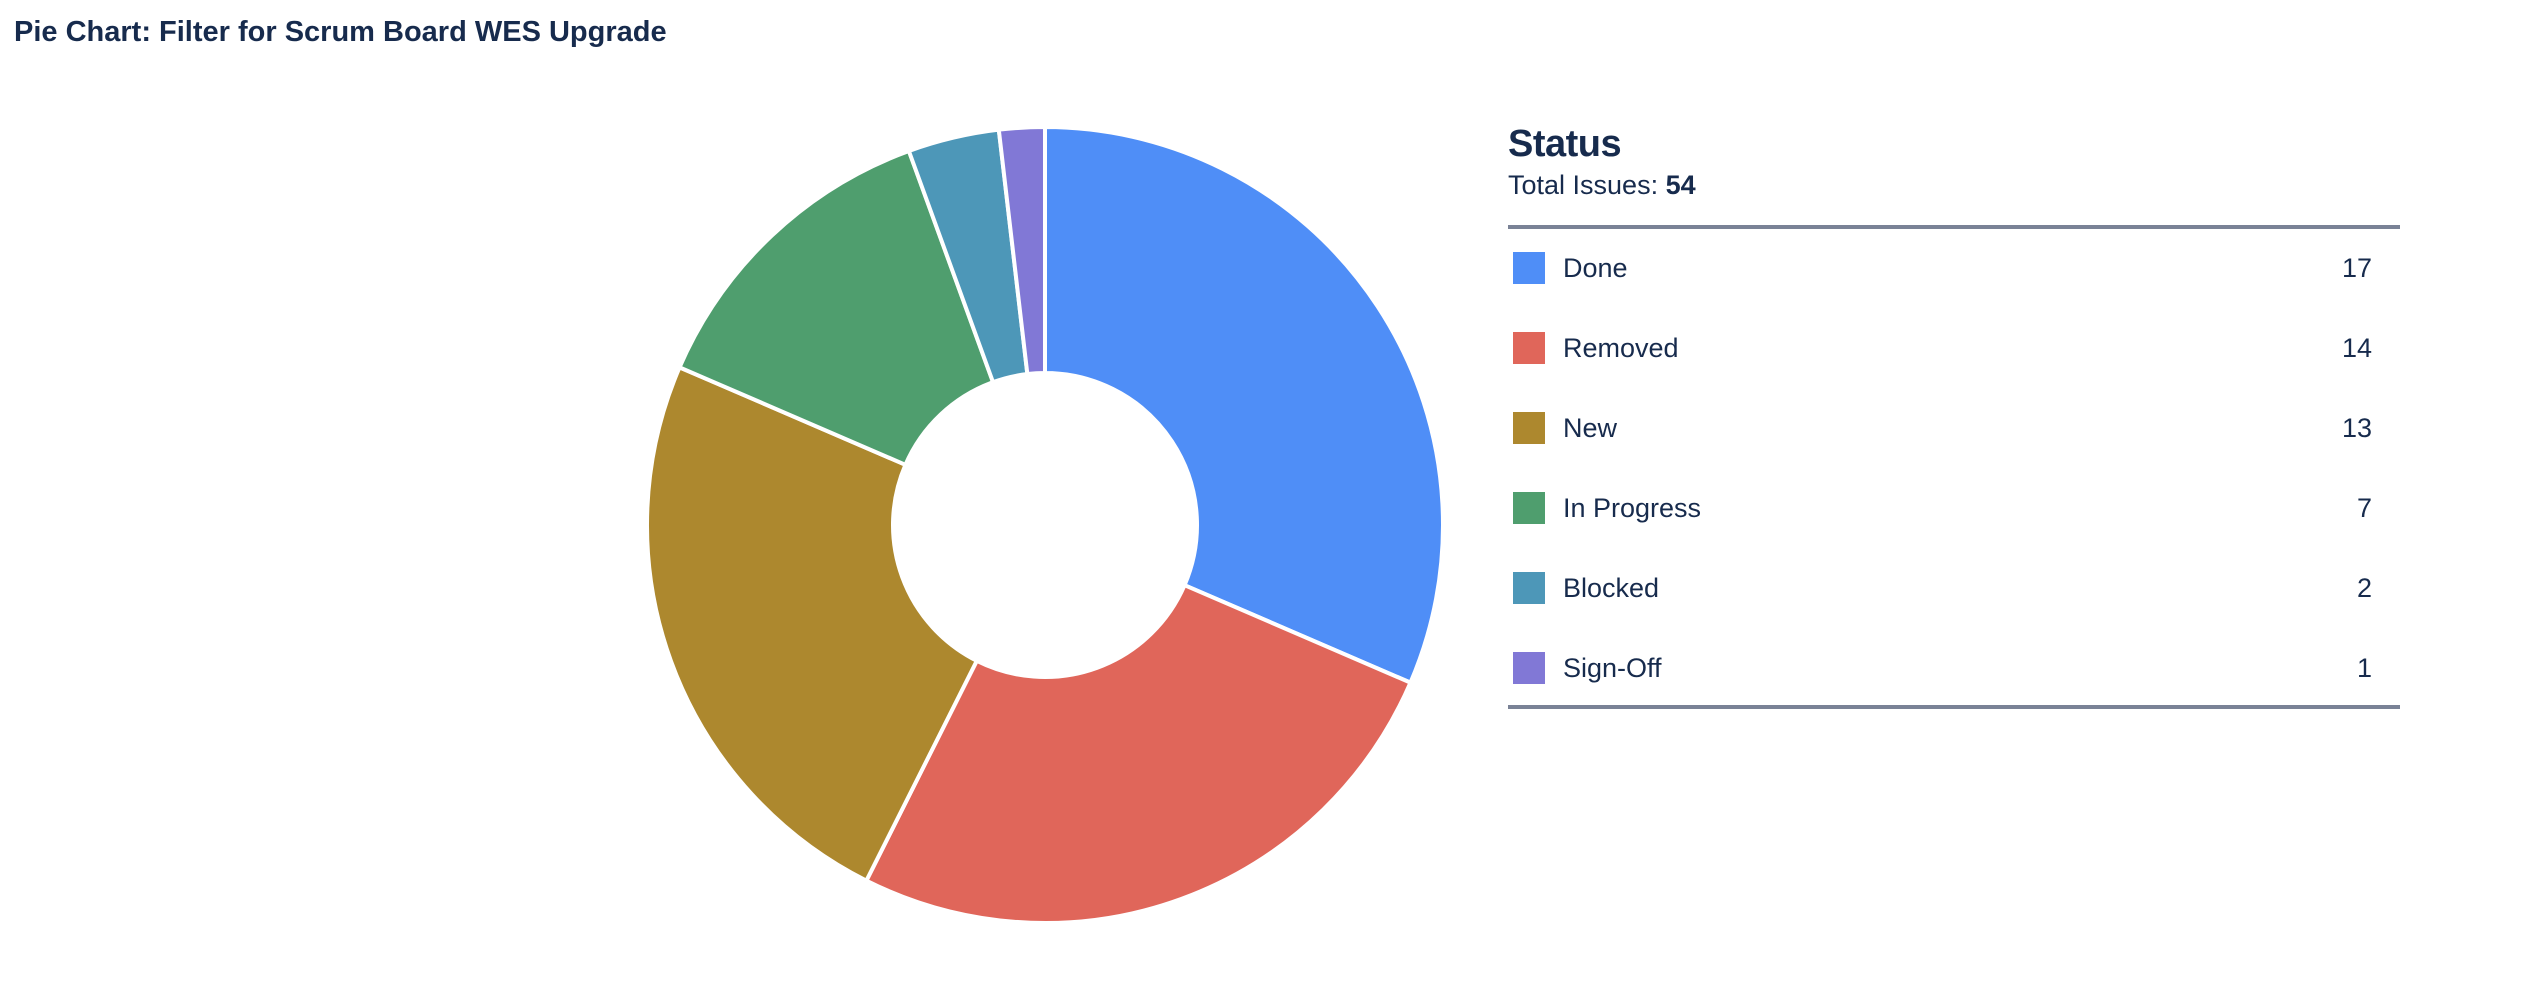  I want to click on slice-removed, so click(1138, 754).